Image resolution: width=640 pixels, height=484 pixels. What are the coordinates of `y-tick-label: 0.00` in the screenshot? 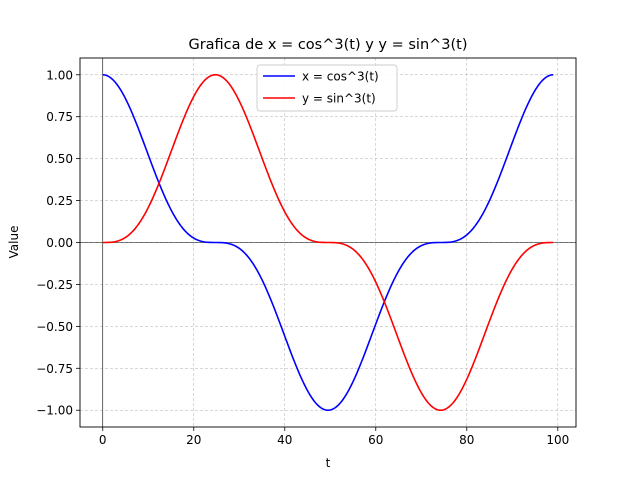 It's located at (59, 243).